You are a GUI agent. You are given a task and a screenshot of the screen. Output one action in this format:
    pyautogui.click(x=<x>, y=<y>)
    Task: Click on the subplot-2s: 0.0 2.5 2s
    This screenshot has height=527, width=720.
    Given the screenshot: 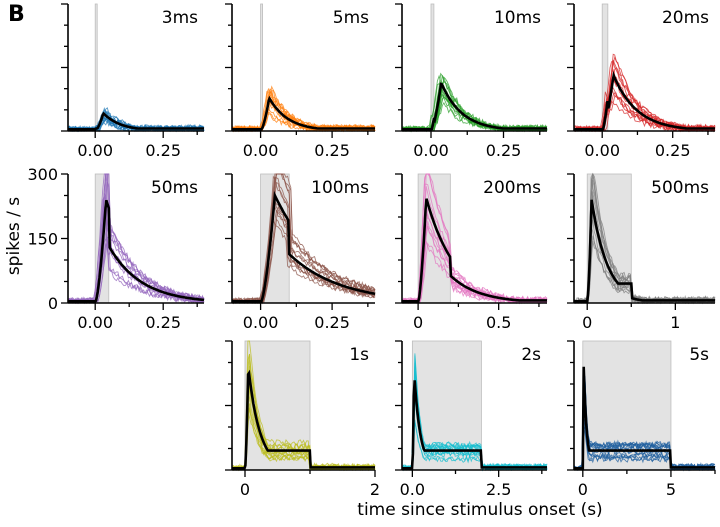 What is the action you would take?
    pyautogui.click(x=471, y=419)
    